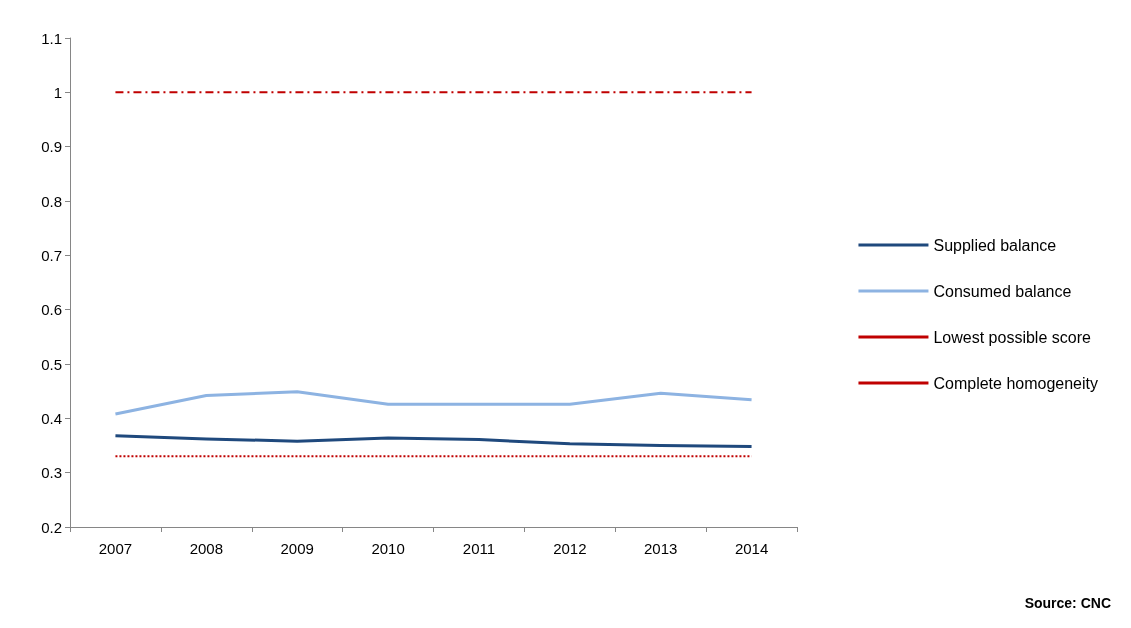  I want to click on x-tick-label: 2011, so click(479, 548).